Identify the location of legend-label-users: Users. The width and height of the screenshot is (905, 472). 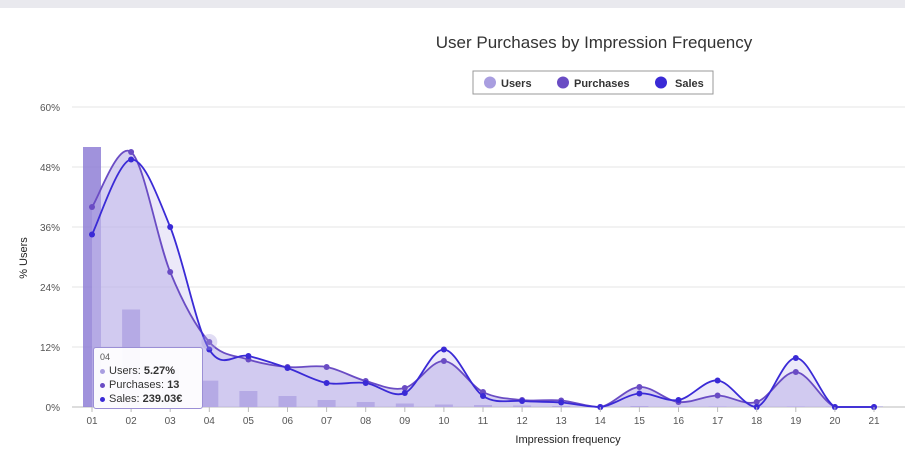
(516, 84).